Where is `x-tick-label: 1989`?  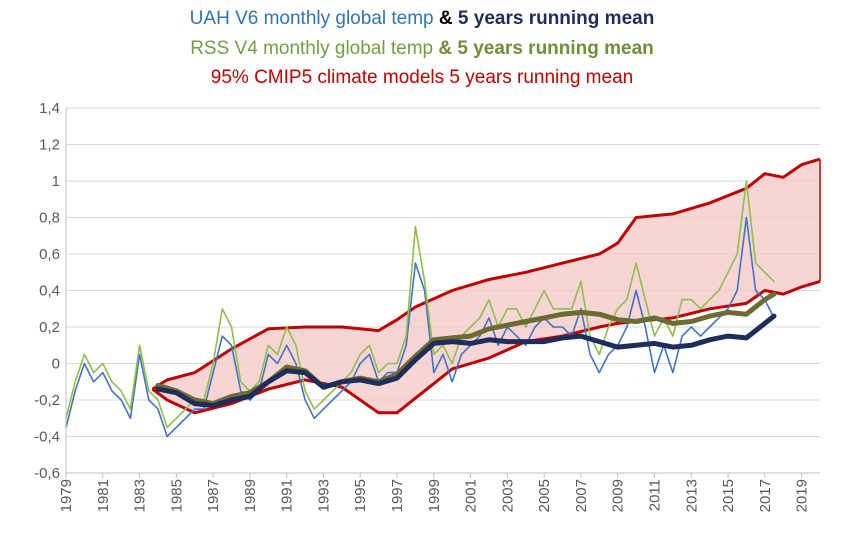
x-tick-label: 1989 is located at coordinates (250, 495).